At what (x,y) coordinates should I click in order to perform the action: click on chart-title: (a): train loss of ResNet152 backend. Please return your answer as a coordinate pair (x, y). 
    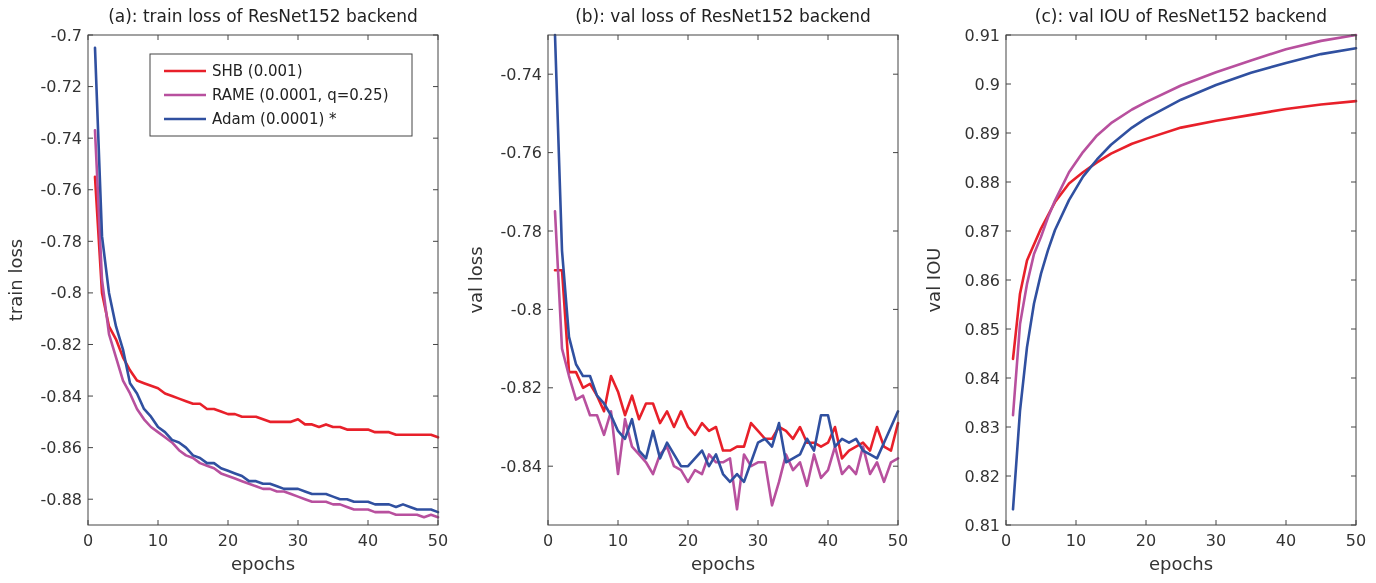
    Looking at the image, I should click on (263, 16).